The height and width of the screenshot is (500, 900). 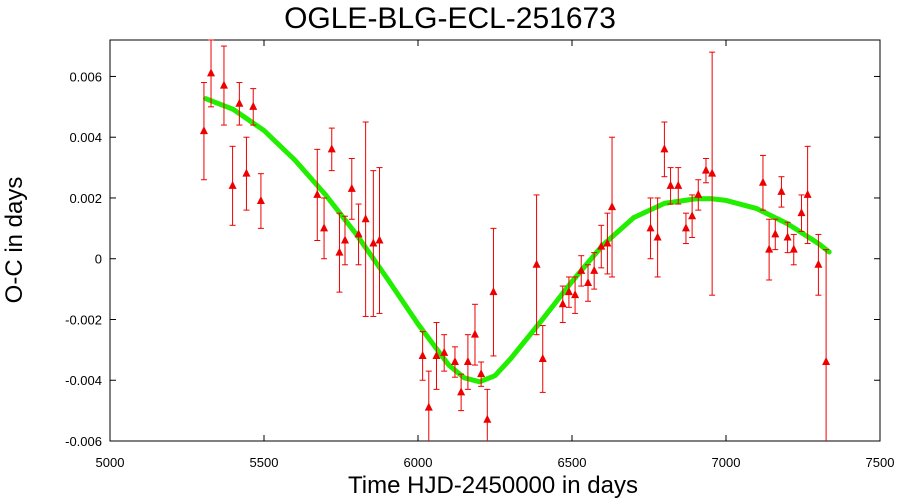 I want to click on x-tick-label: 7000, so click(x=726, y=462).